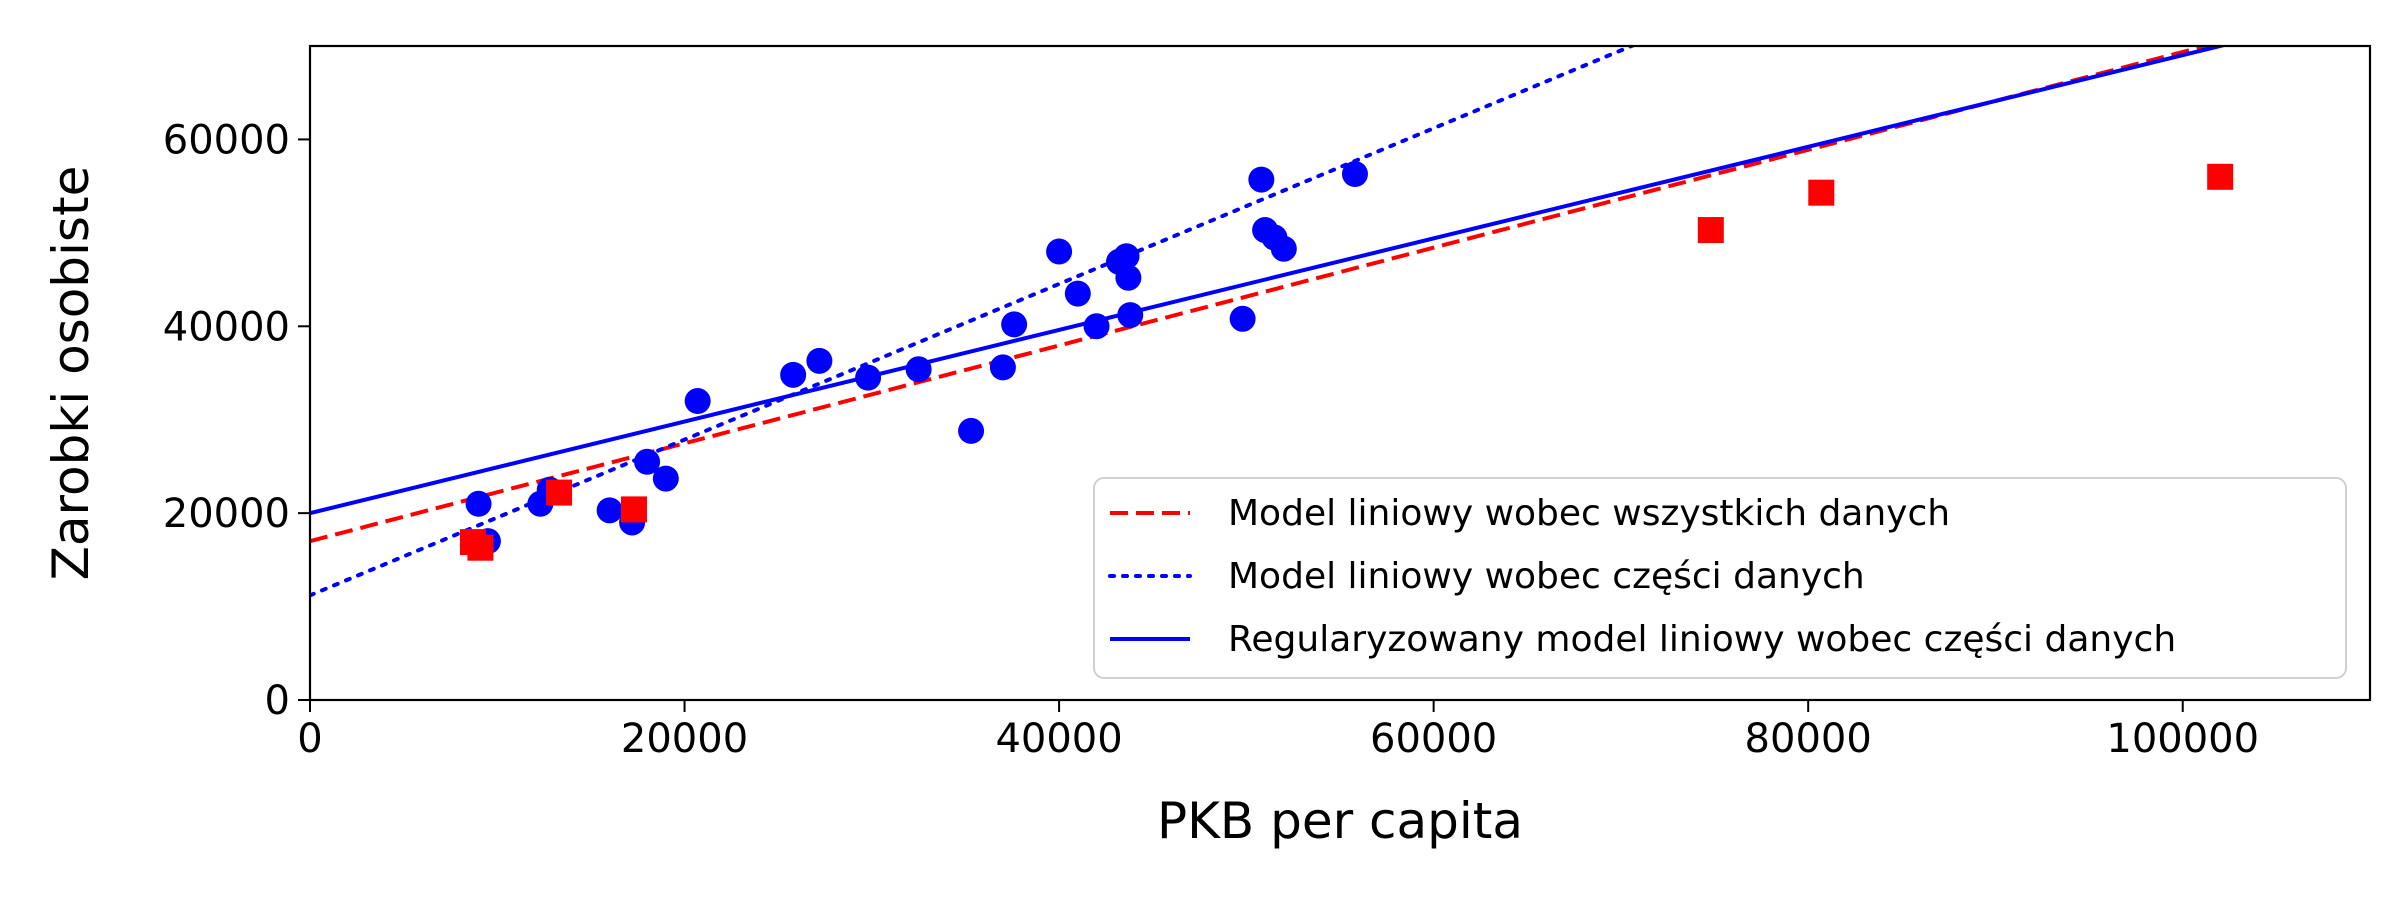  What do you see at coordinates (277, 701) in the screenshot?
I see `y-tick-label: 0` at bounding box center [277, 701].